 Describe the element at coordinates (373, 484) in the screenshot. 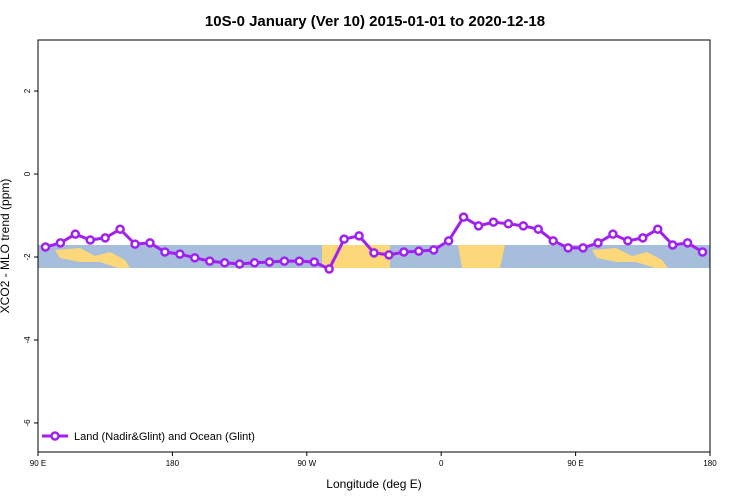

I see `x-axis-label: Longitude (deg E)` at that location.